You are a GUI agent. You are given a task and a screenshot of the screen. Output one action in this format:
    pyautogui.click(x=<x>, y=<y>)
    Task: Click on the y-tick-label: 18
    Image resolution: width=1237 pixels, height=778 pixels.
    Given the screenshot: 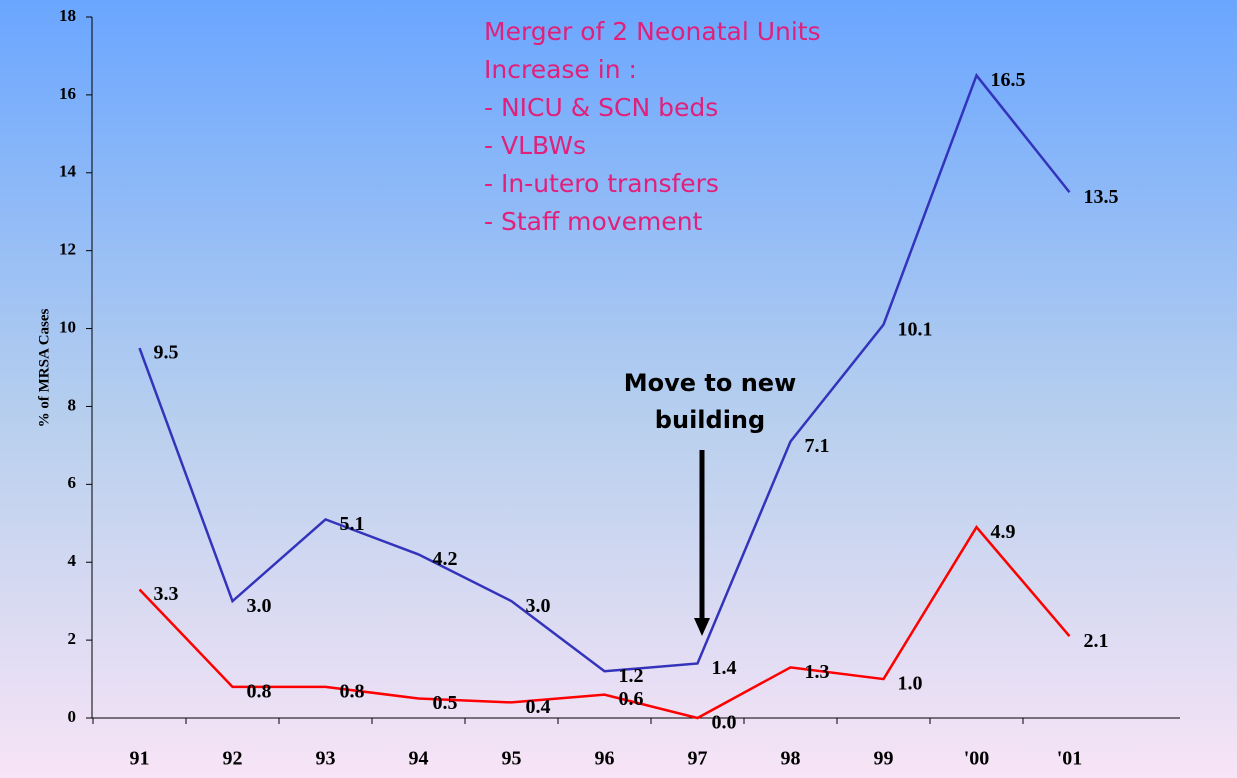 What is the action you would take?
    pyautogui.click(x=67, y=15)
    